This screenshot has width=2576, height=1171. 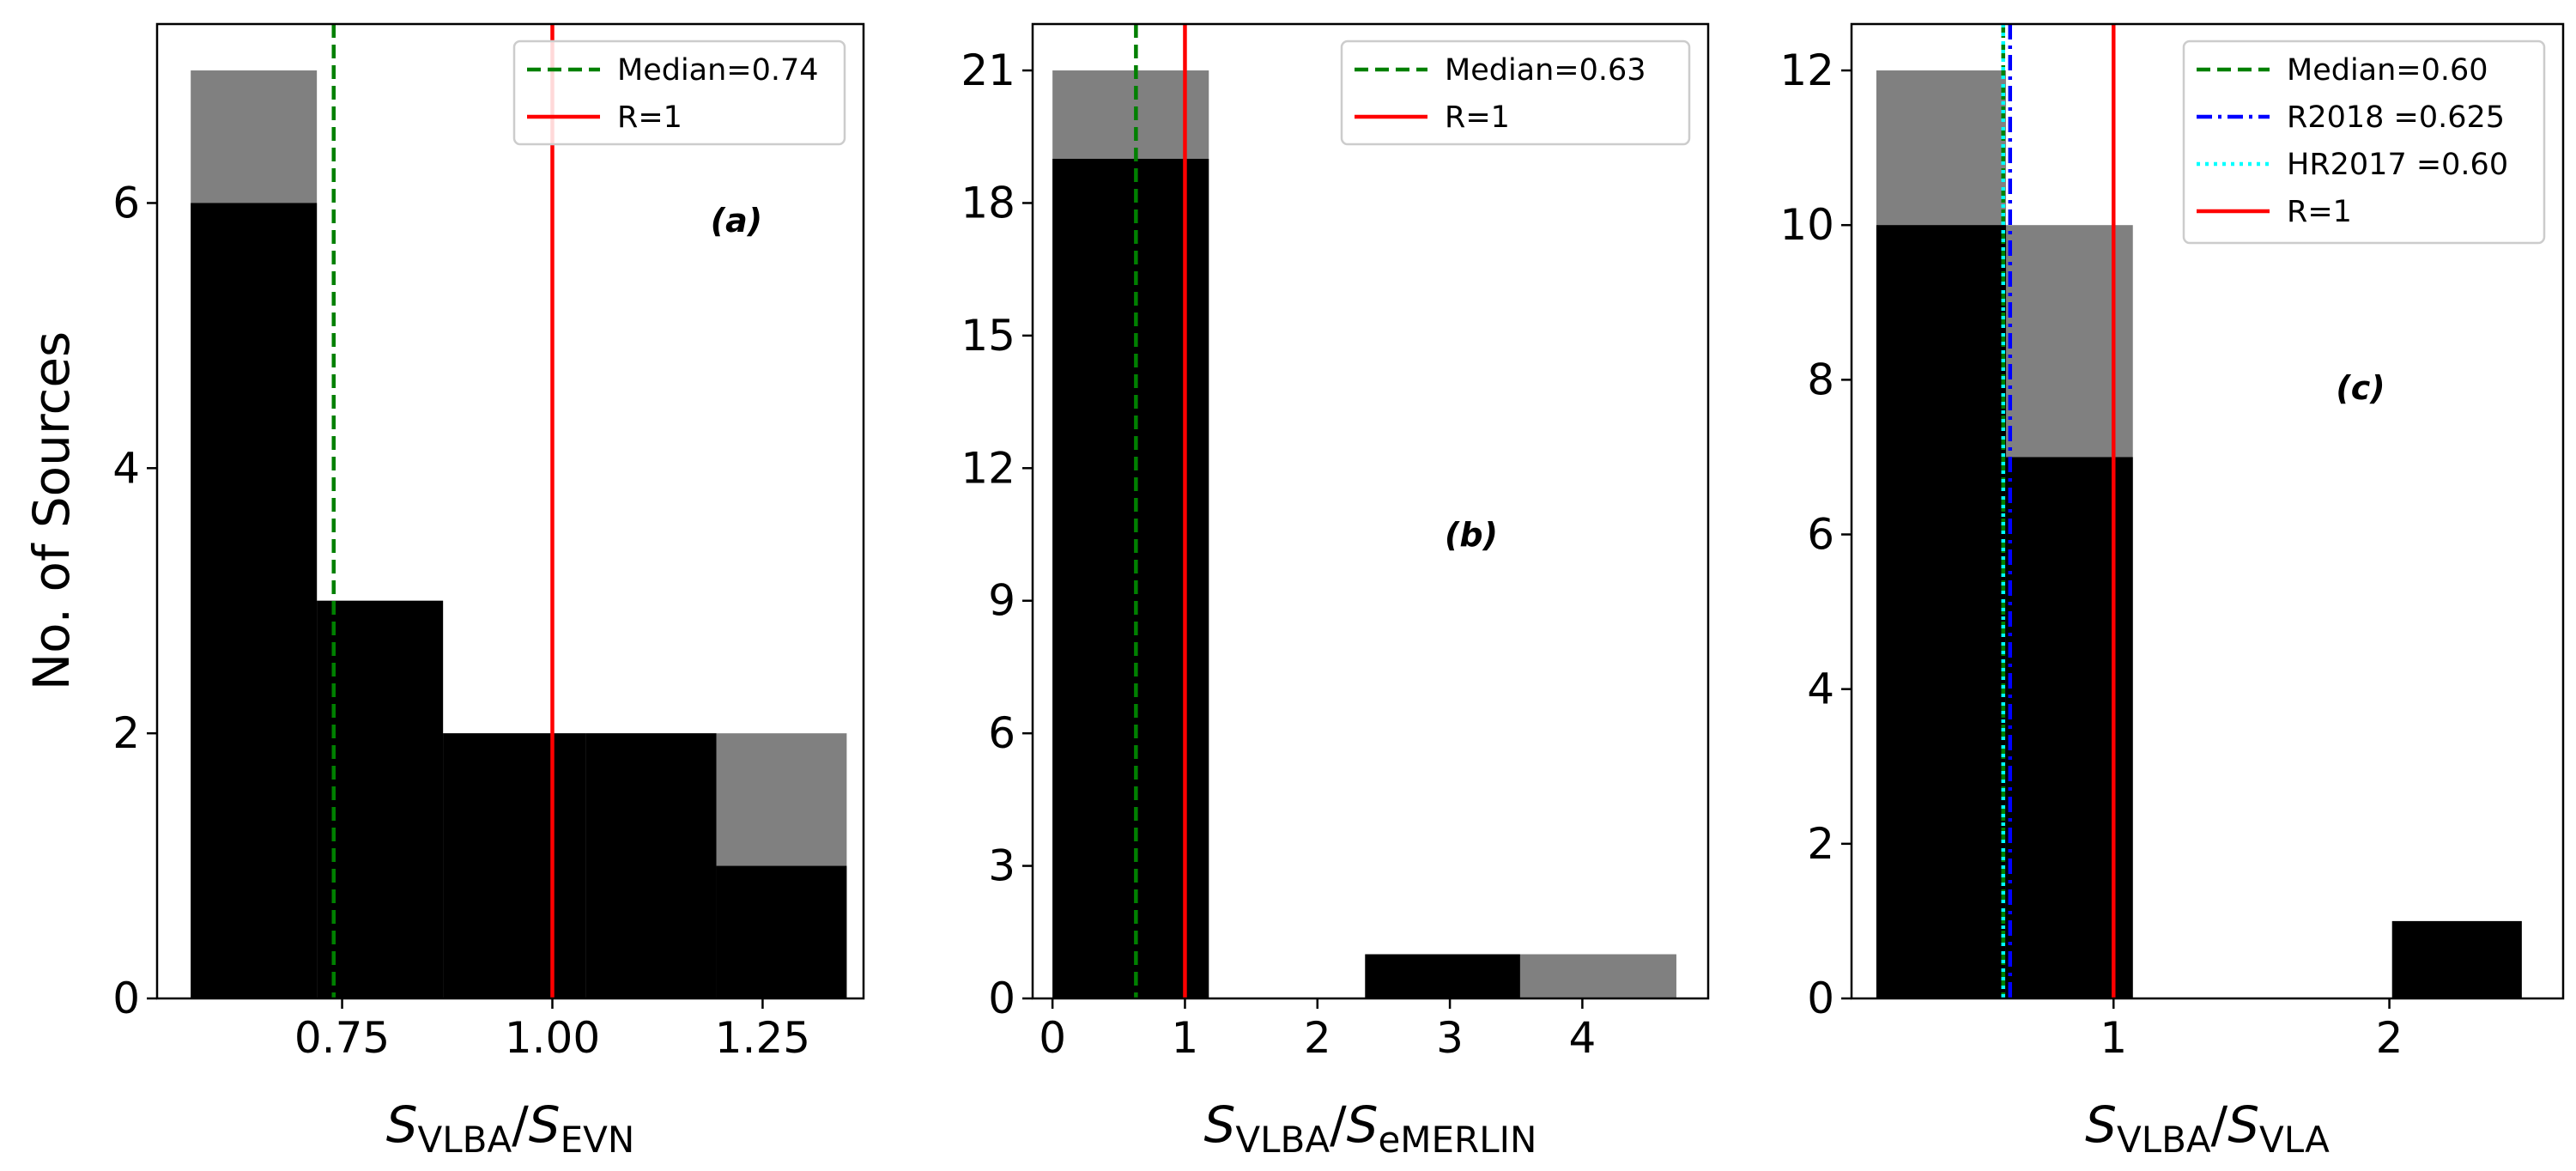 I want to click on x-tick-label: 1.25, so click(x=762, y=1038).